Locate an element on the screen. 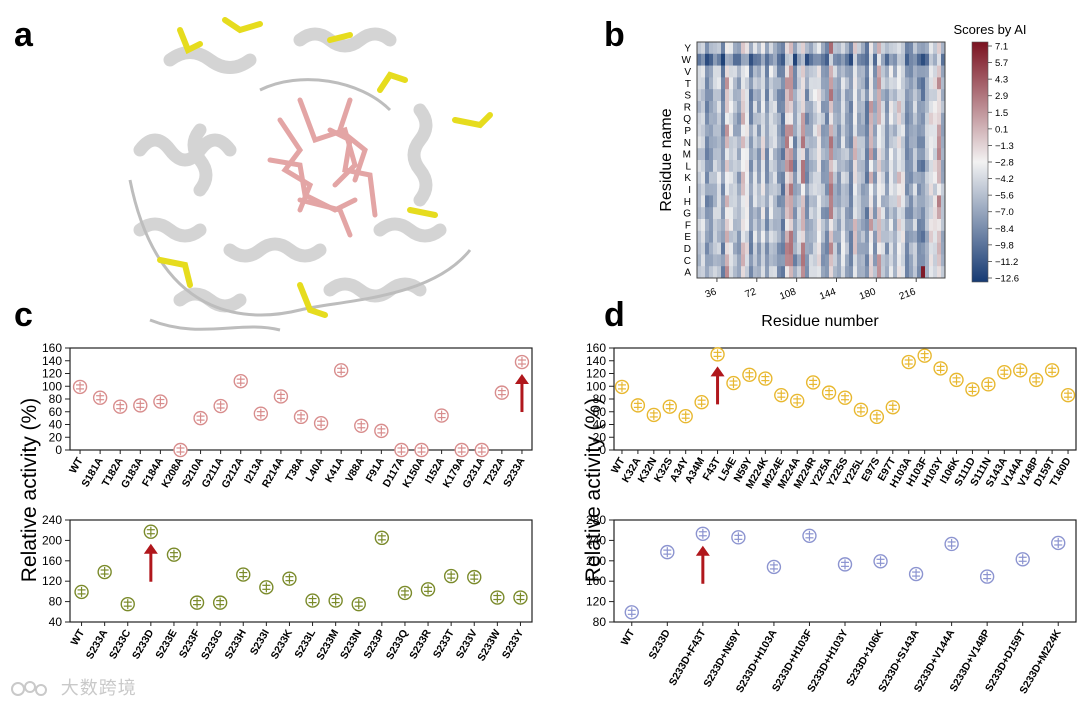 This screenshot has width=1080, height=706. heatmap-xlabel: Residue number is located at coordinates (820, 321).